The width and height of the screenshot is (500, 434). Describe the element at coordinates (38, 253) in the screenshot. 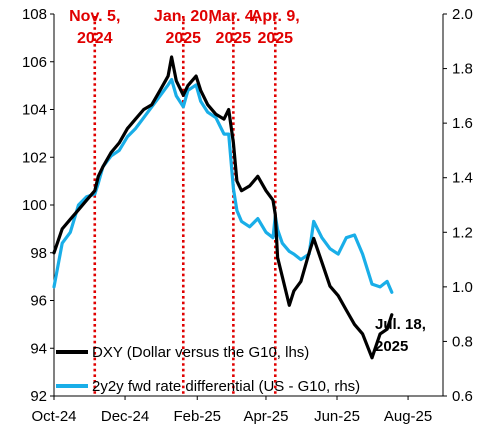

I see `y-left-tick-label: 98` at that location.